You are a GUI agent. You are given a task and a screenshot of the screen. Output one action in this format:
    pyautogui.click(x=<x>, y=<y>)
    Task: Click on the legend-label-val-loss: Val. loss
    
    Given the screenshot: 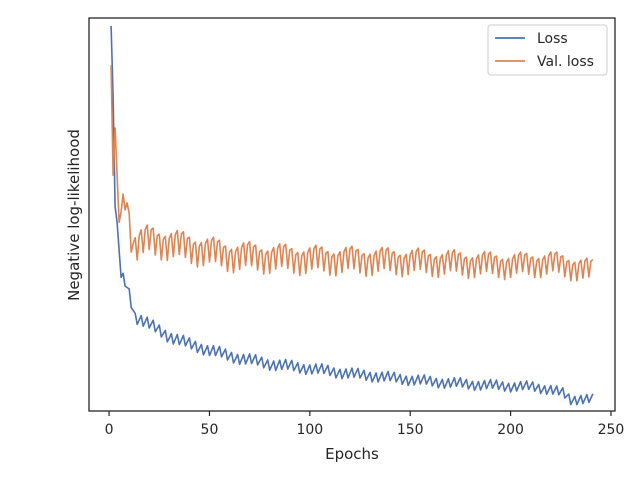 What is the action you would take?
    pyautogui.click(x=565, y=62)
    